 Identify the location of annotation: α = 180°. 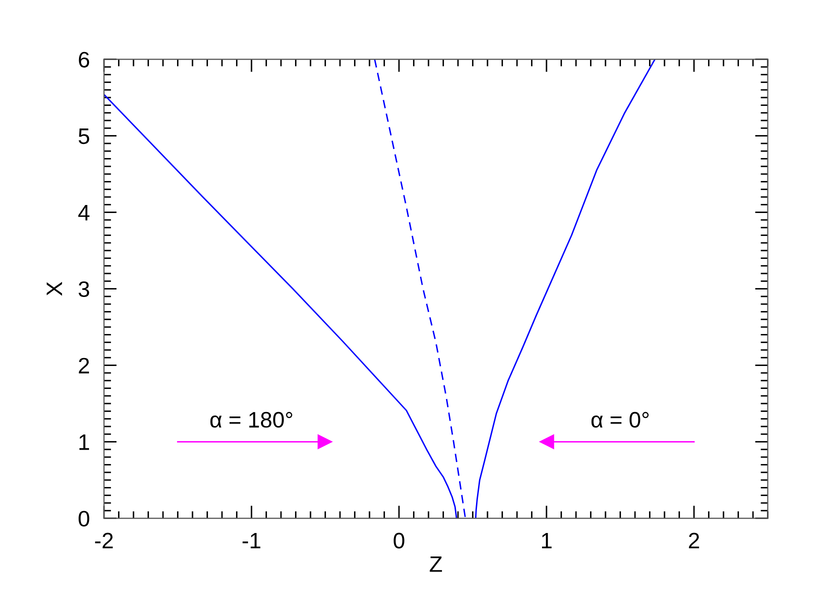
(251, 420).